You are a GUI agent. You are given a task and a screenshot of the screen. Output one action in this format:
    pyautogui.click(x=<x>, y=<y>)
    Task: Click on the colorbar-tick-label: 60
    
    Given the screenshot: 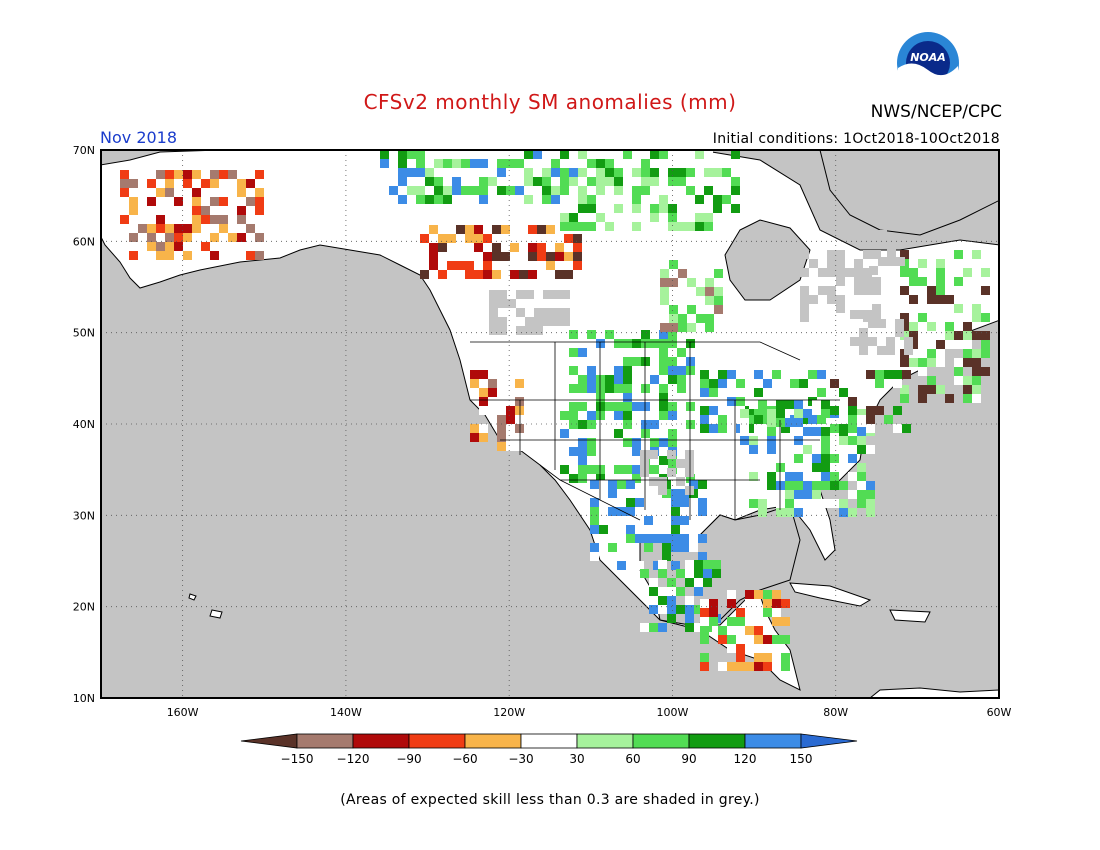 What is the action you would take?
    pyautogui.click(x=632, y=759)
    